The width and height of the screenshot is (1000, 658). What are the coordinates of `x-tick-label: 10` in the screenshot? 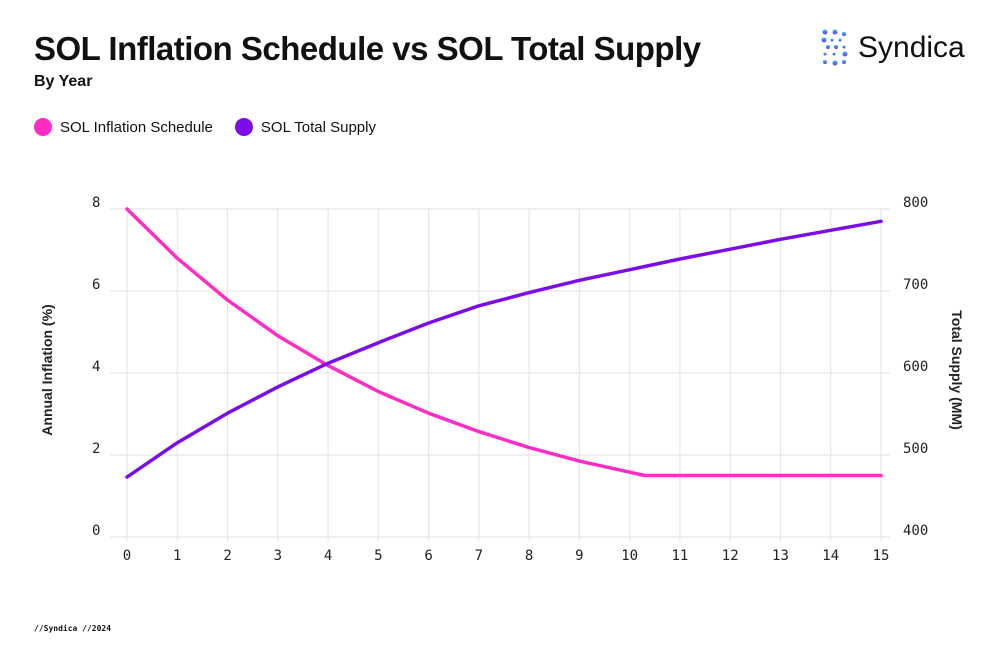 It's located at (629, 556).